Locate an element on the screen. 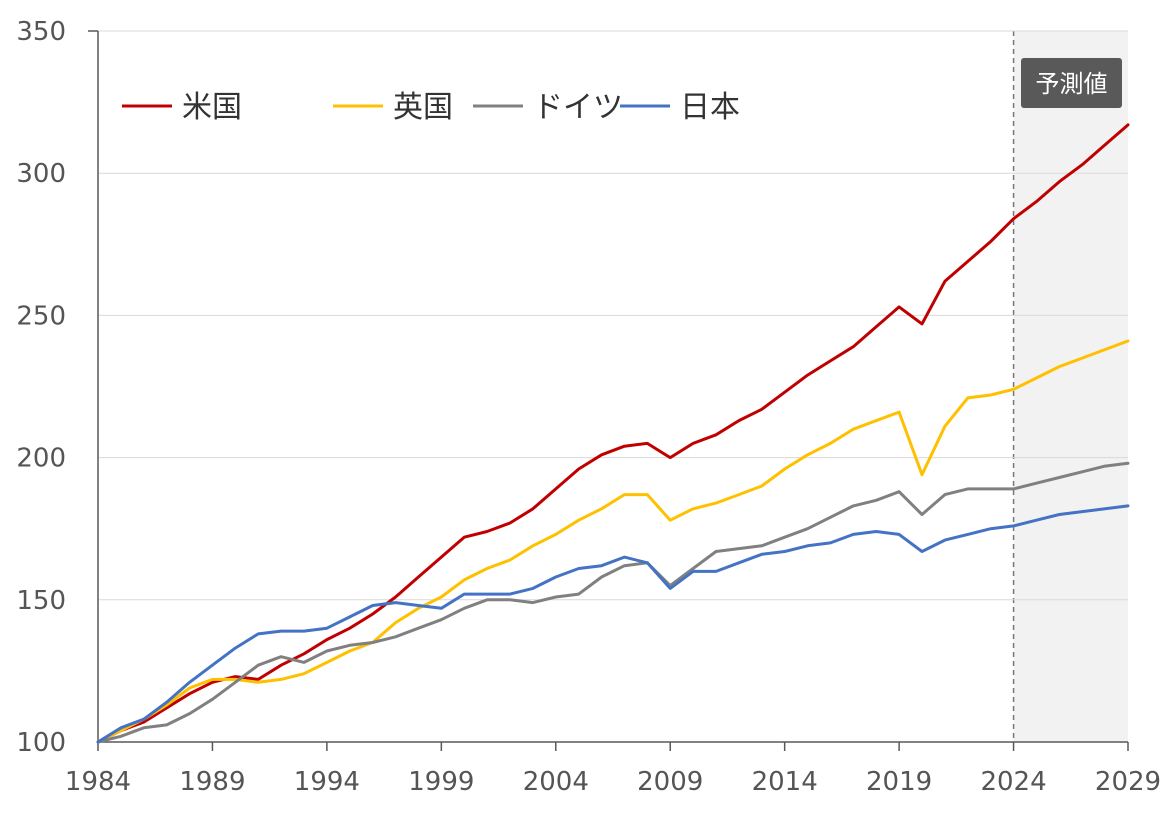  forecast-badge is located at coordinates (1071, 83).